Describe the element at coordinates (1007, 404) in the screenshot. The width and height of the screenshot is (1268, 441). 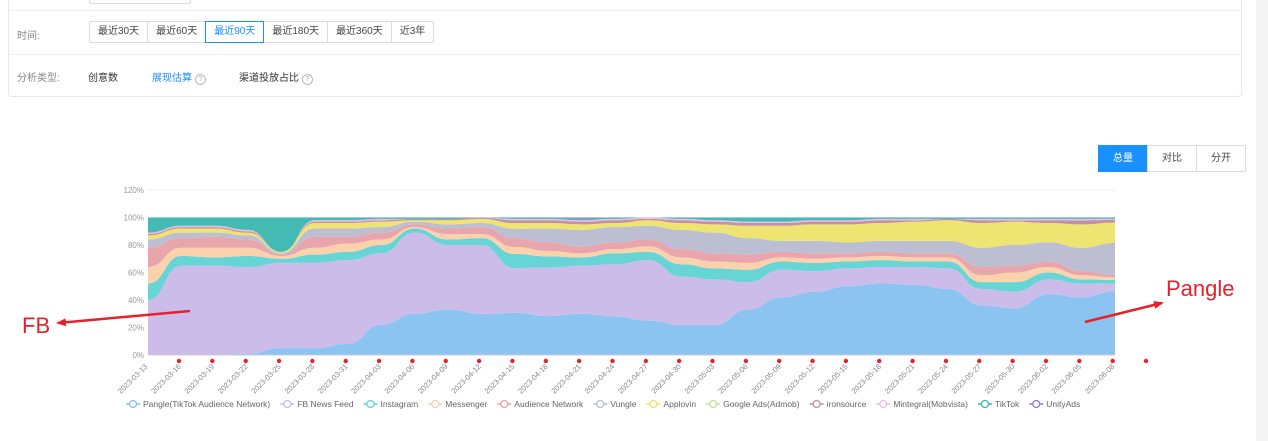
I see `legend-label: TikTok` at that location.